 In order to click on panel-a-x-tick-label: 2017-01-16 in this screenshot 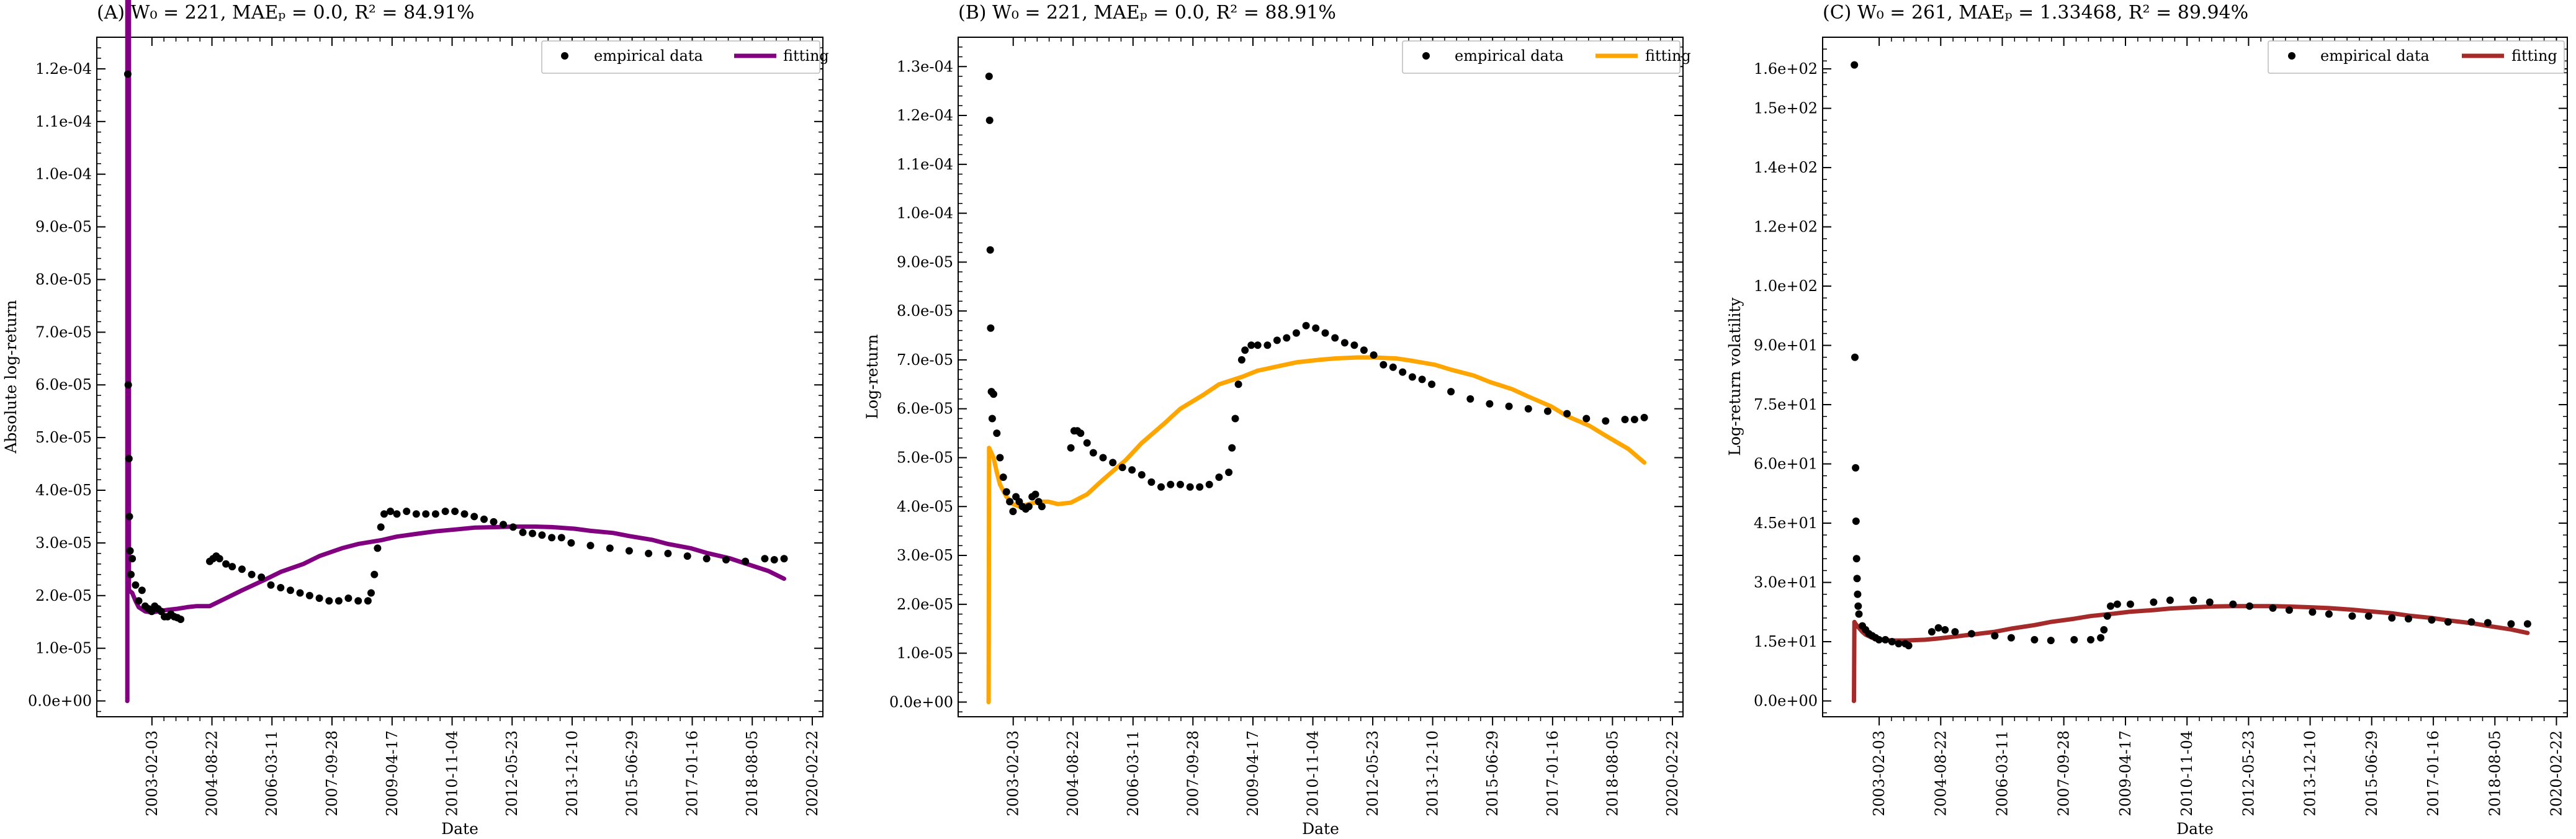, I will do `click(692, 773)`.